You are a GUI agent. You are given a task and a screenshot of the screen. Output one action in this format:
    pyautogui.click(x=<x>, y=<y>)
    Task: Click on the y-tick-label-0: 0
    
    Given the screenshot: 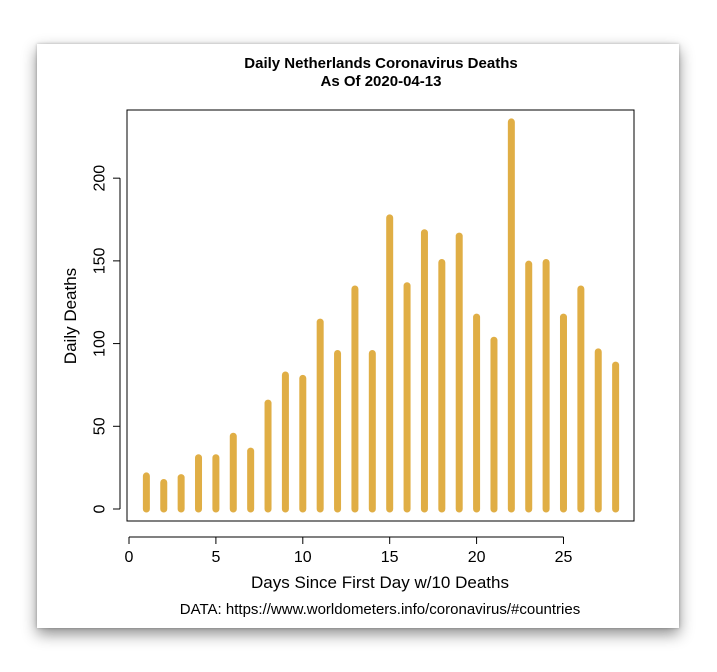 What is the action you would take?
    pyautogui.click(x=100, y=508)
    